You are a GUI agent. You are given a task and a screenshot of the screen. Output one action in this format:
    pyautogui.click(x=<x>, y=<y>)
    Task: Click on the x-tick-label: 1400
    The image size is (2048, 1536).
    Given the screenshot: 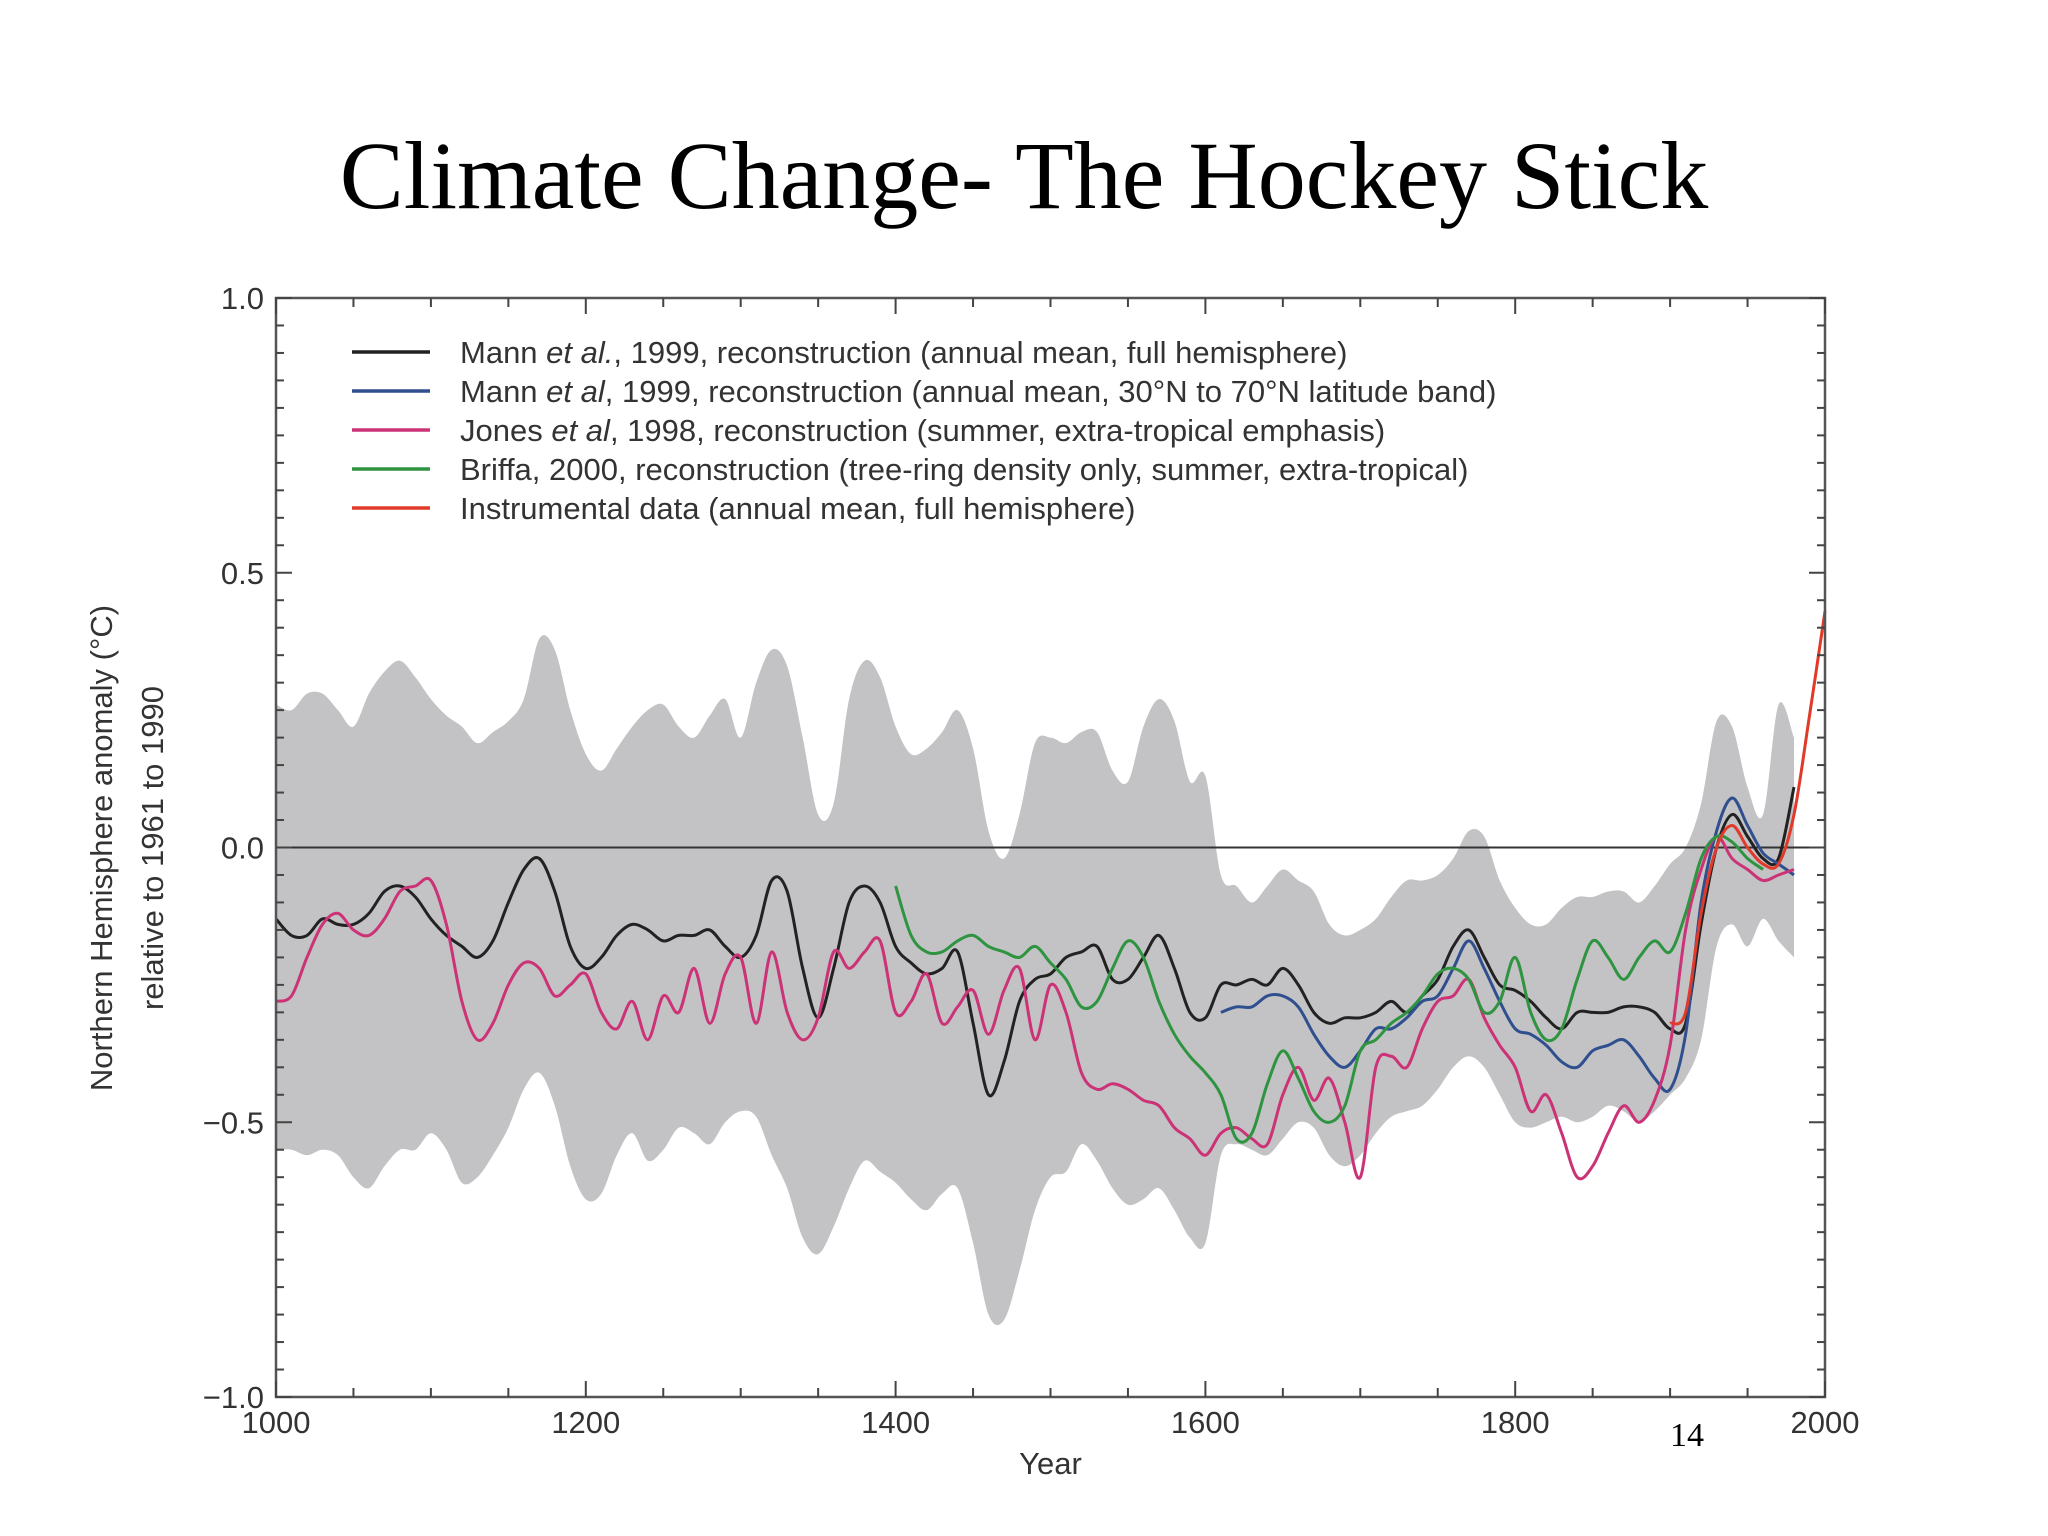 What is the action you would take?
    pyautogui.click(x=895, y=1422)
    